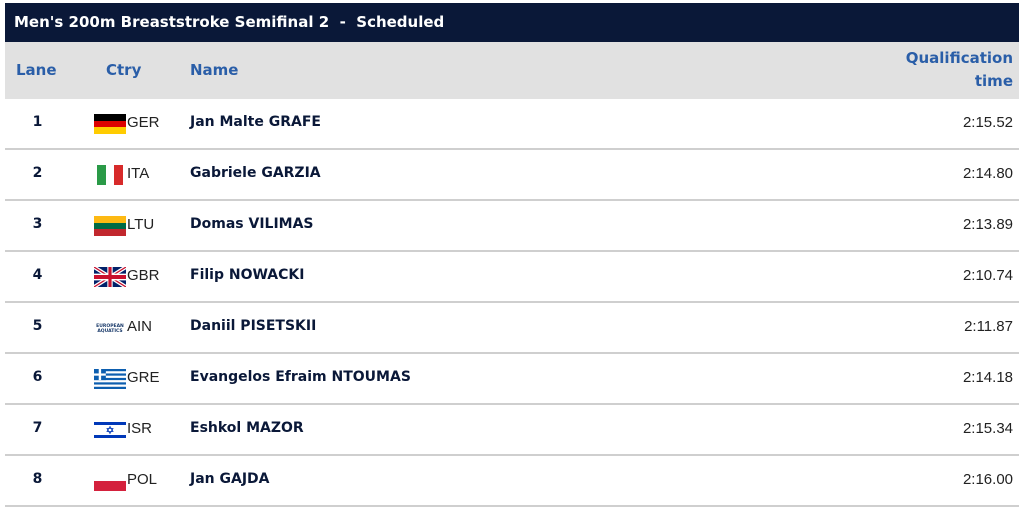  I want to click on athlete-name: Eshkol MAZOR, so click(247, 428).